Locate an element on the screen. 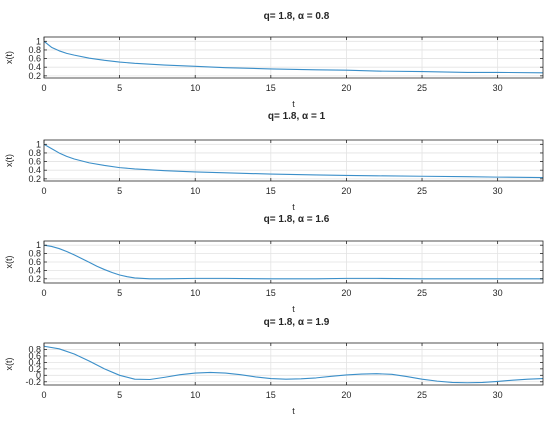  chart-title: q= 1.8, α = 1.9 is located at coordinates (297, 322).